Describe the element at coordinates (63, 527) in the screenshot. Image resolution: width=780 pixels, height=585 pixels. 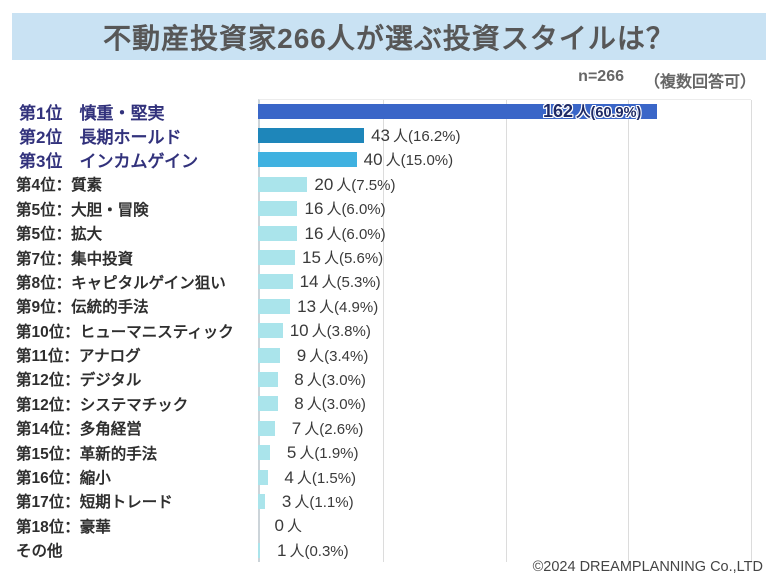
I see `row-rank-label: 第18位：豪華` at that location.